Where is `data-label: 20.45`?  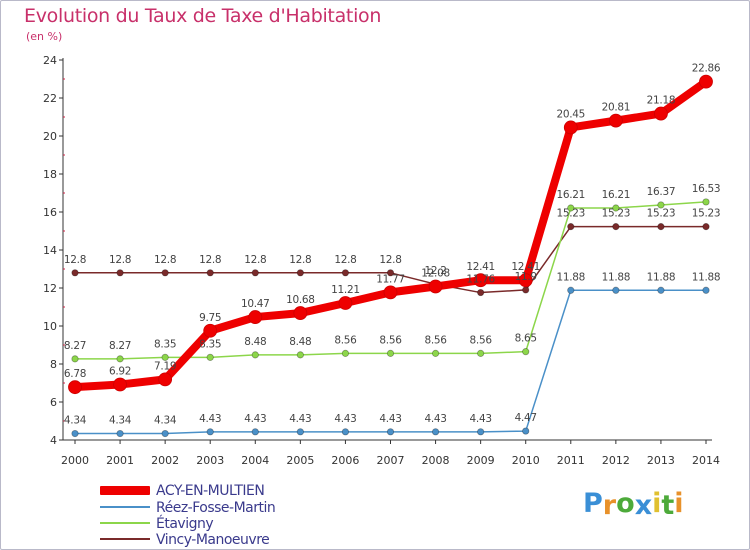
data-label: 20.45 is located at coordinates (571, 114).